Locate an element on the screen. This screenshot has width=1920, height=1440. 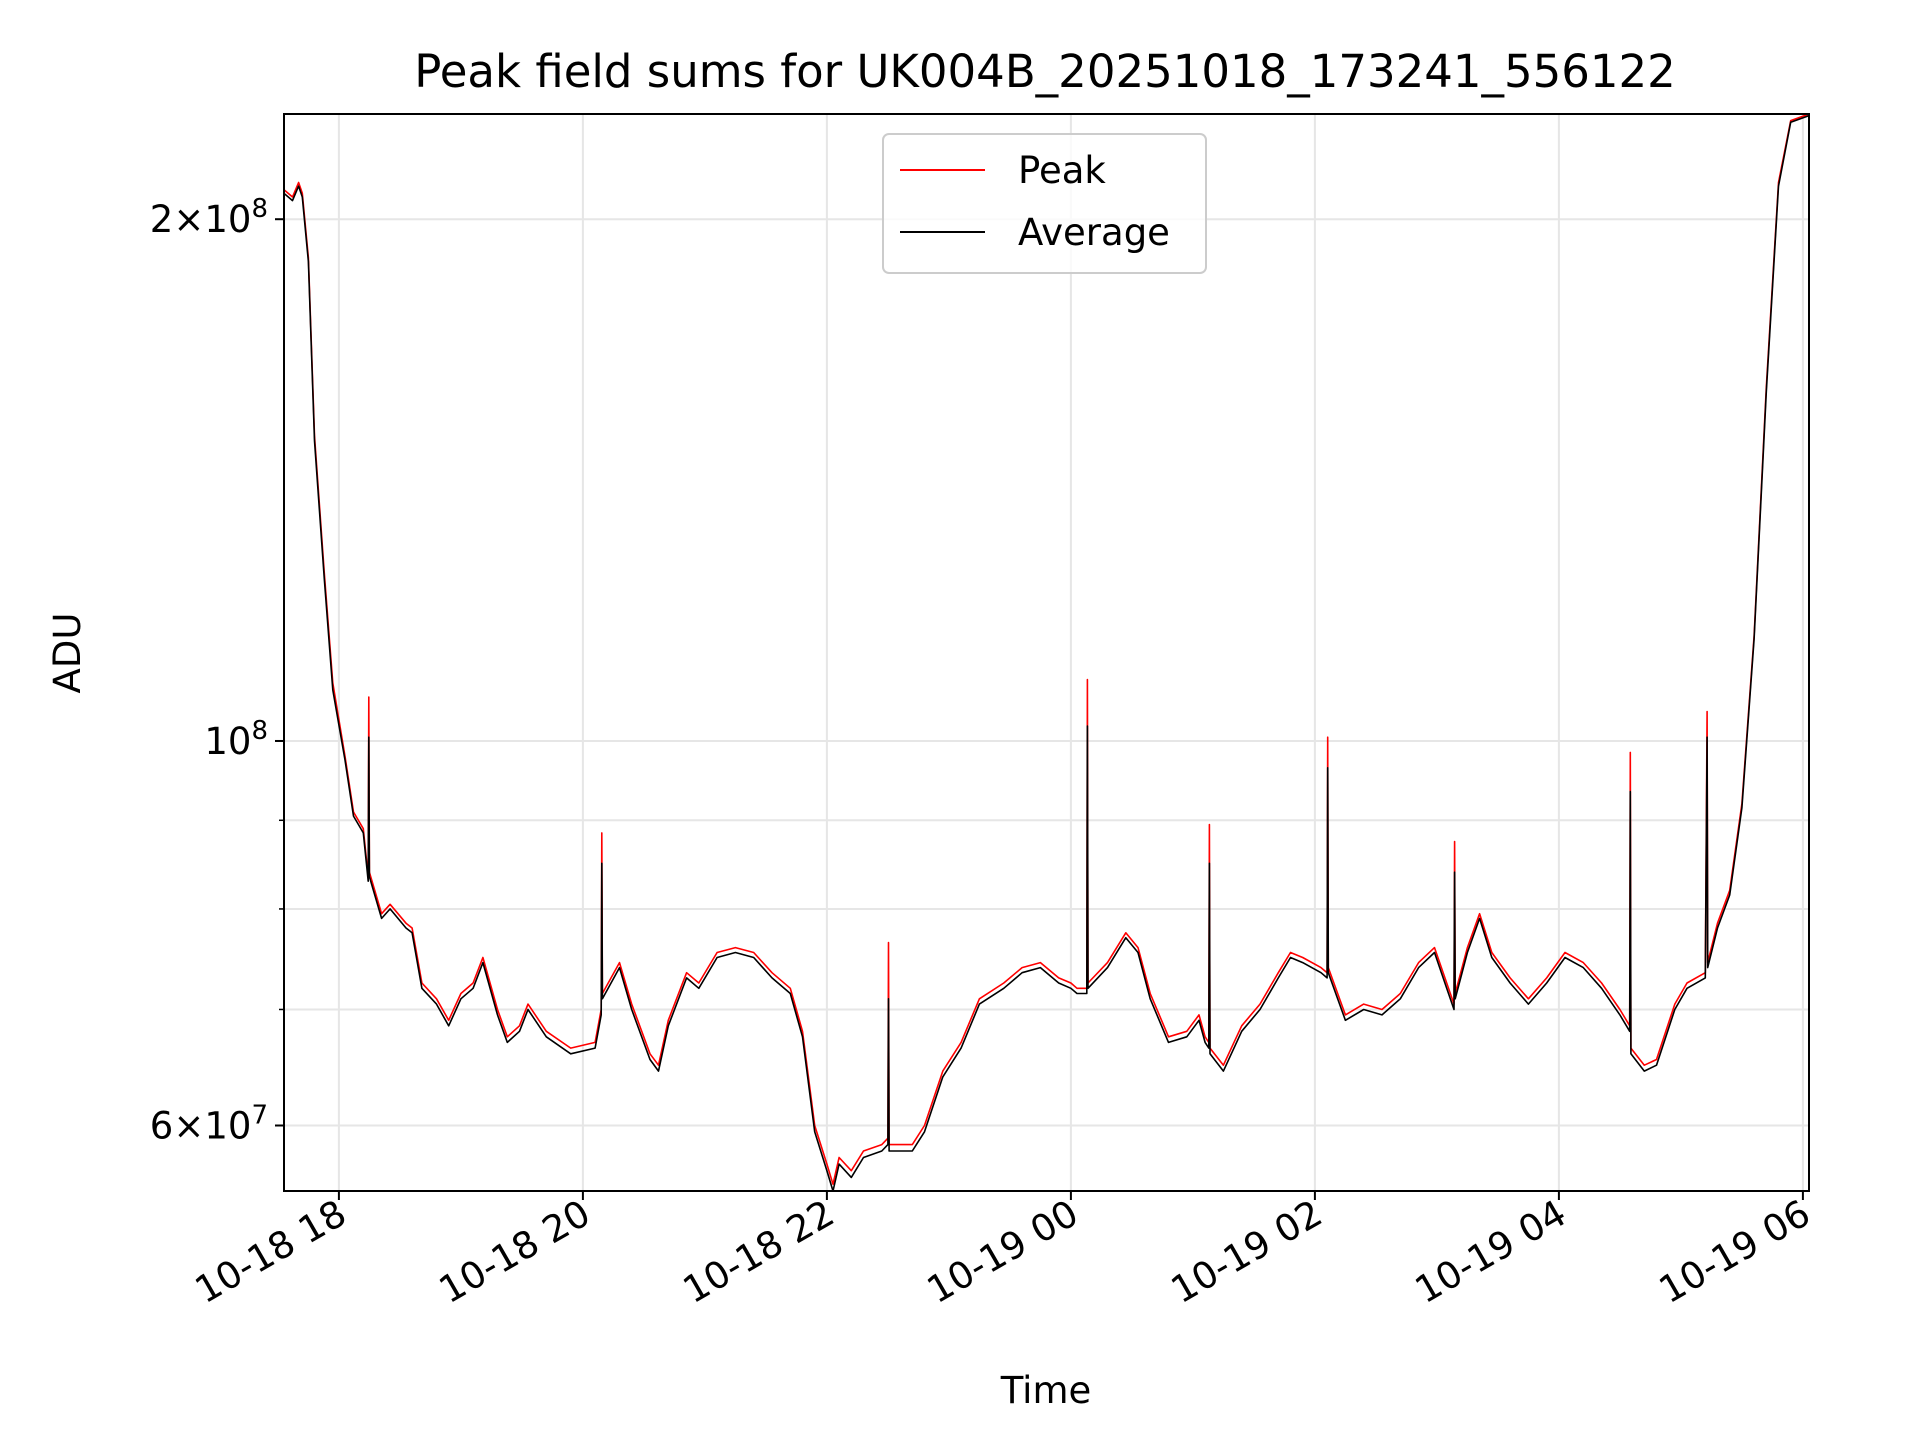
legend-label-average: Average is located at coordinates (1094, 232).